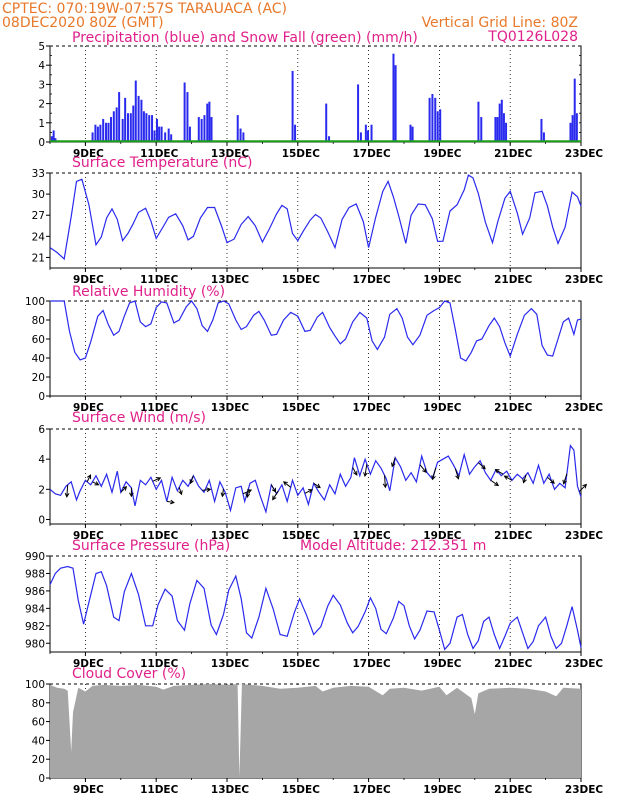  I want to click on precip-ytick-label: 0, so click(41, 143).